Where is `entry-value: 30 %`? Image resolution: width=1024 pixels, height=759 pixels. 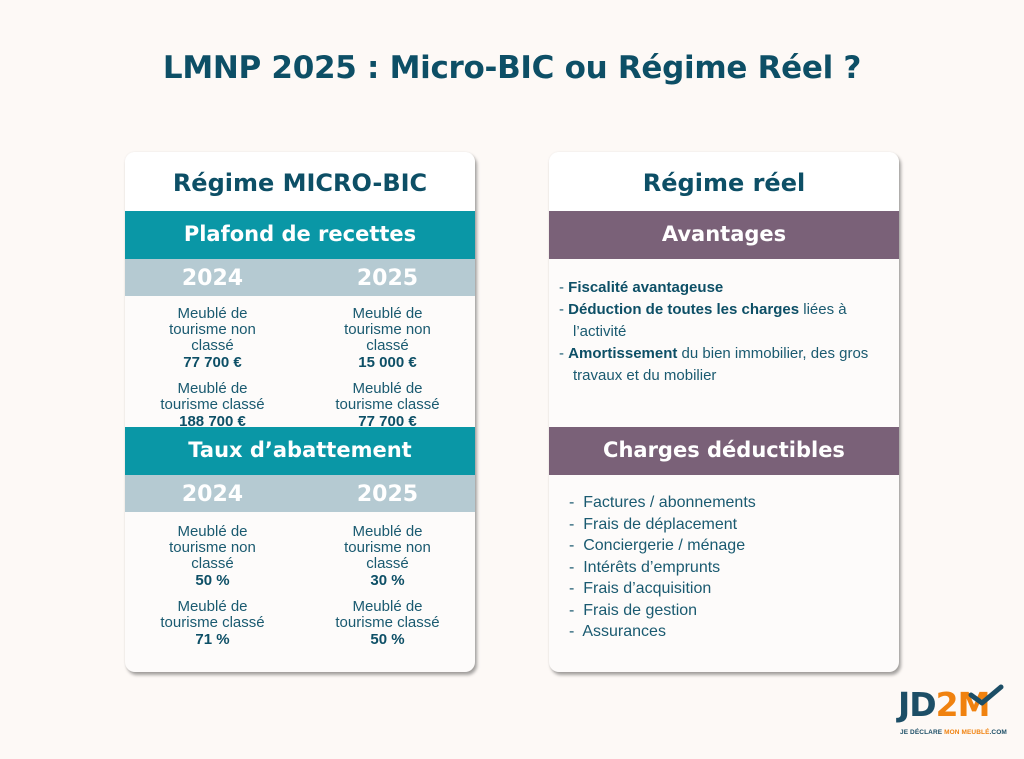 entry-value: 30 % is located at coordinates (387, 580).